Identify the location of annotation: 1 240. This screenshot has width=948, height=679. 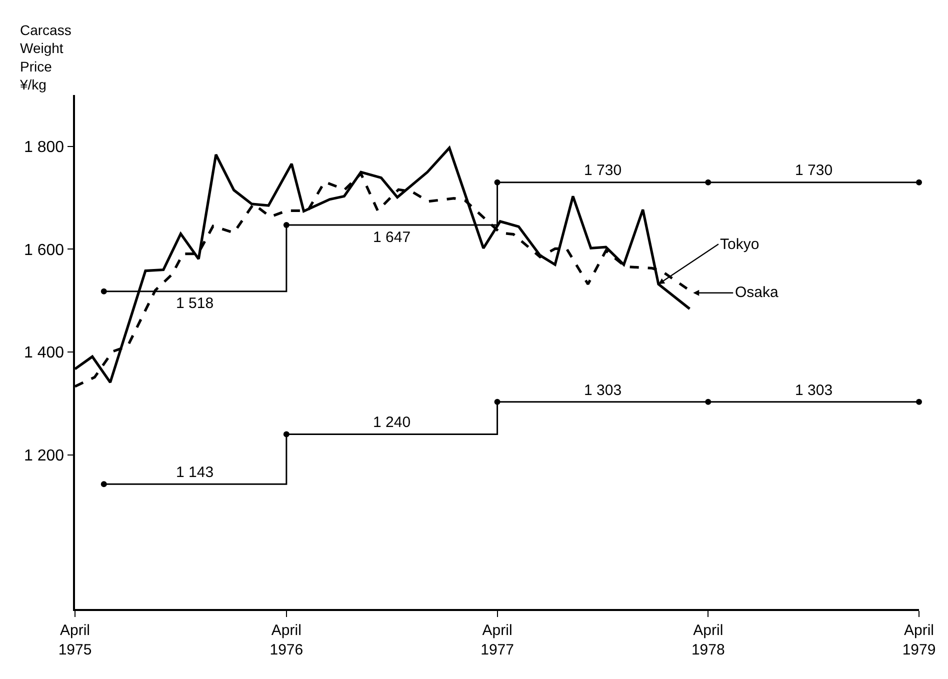
(392, 422).